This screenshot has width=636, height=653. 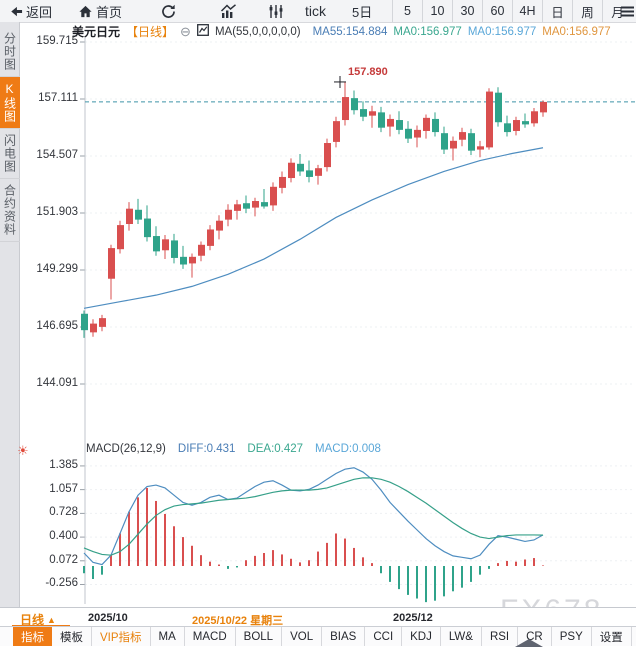 I want to click on timeframe-button-60: 60, so click(x=497, y=11).